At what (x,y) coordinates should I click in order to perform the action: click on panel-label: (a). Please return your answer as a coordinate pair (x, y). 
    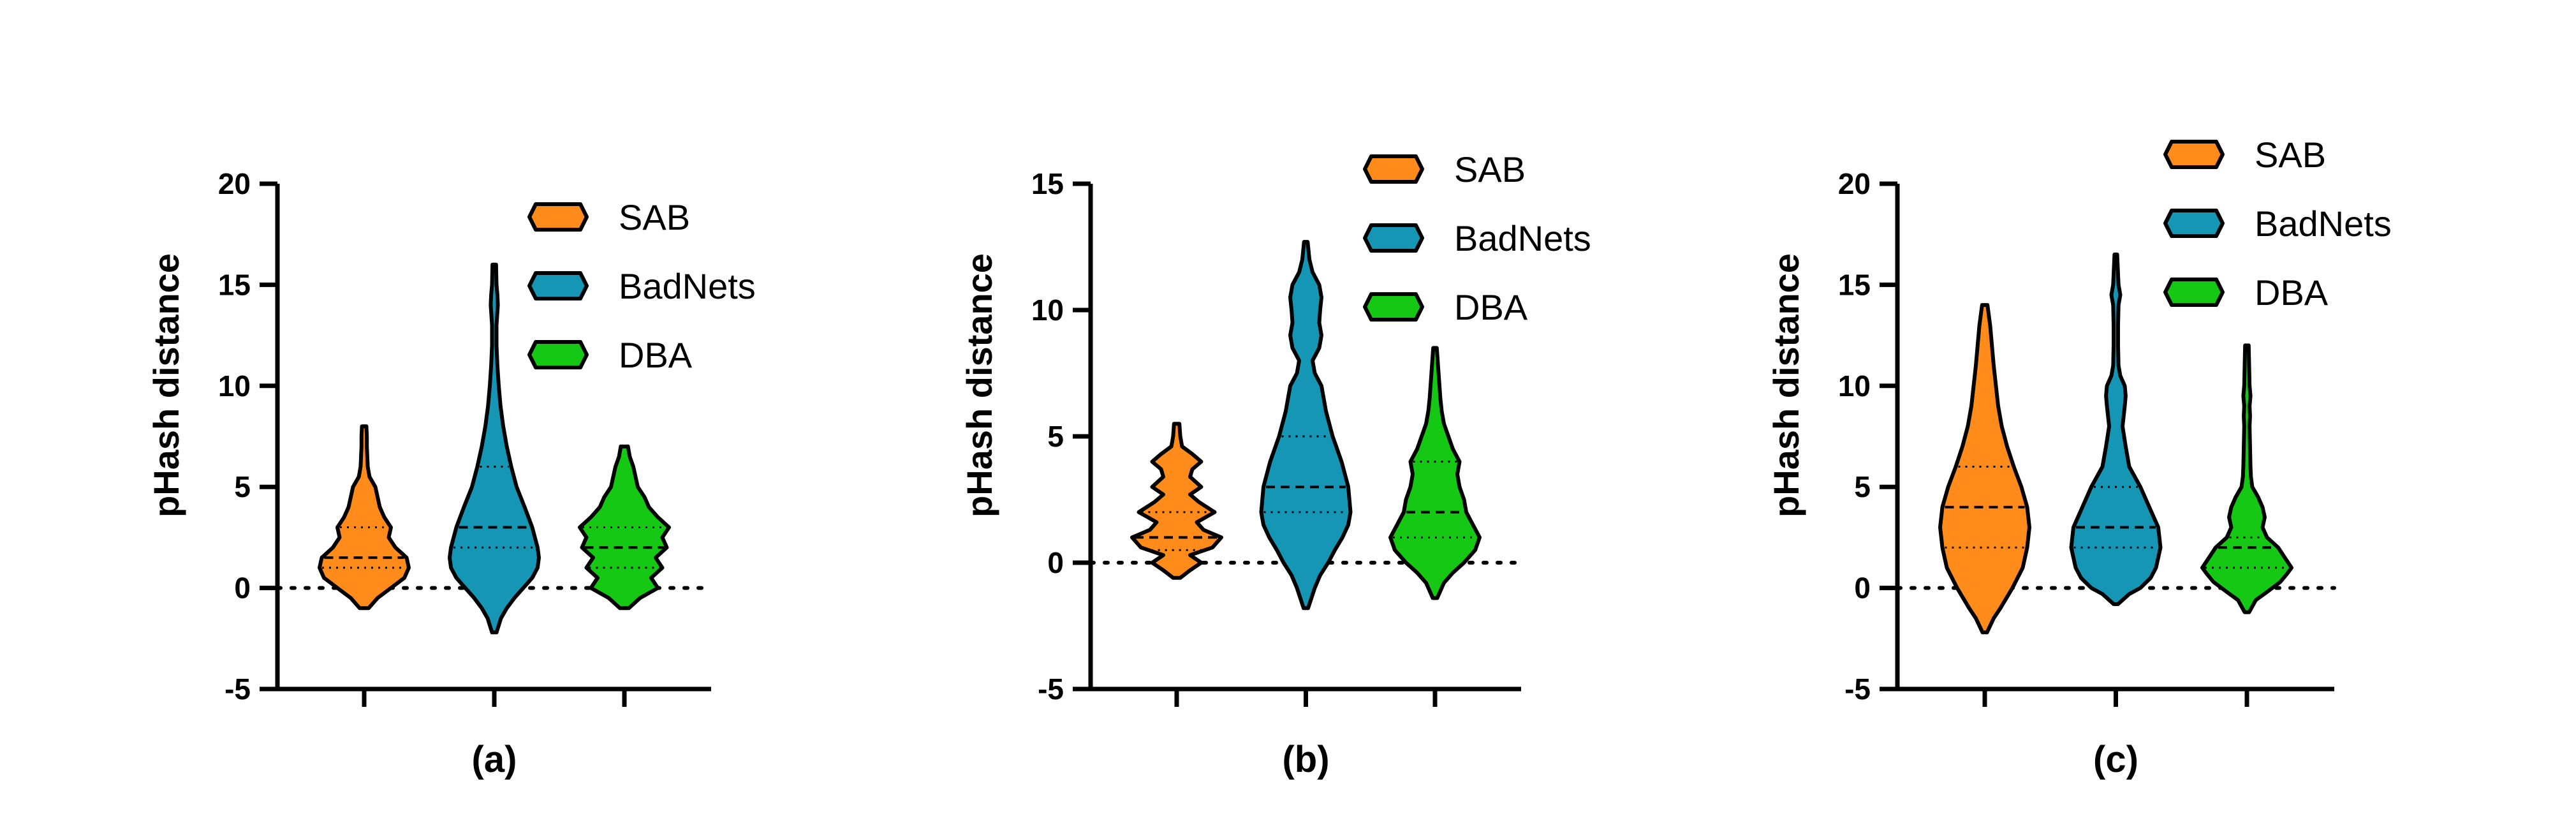
    Looking at the image, I should click on (494, 759).